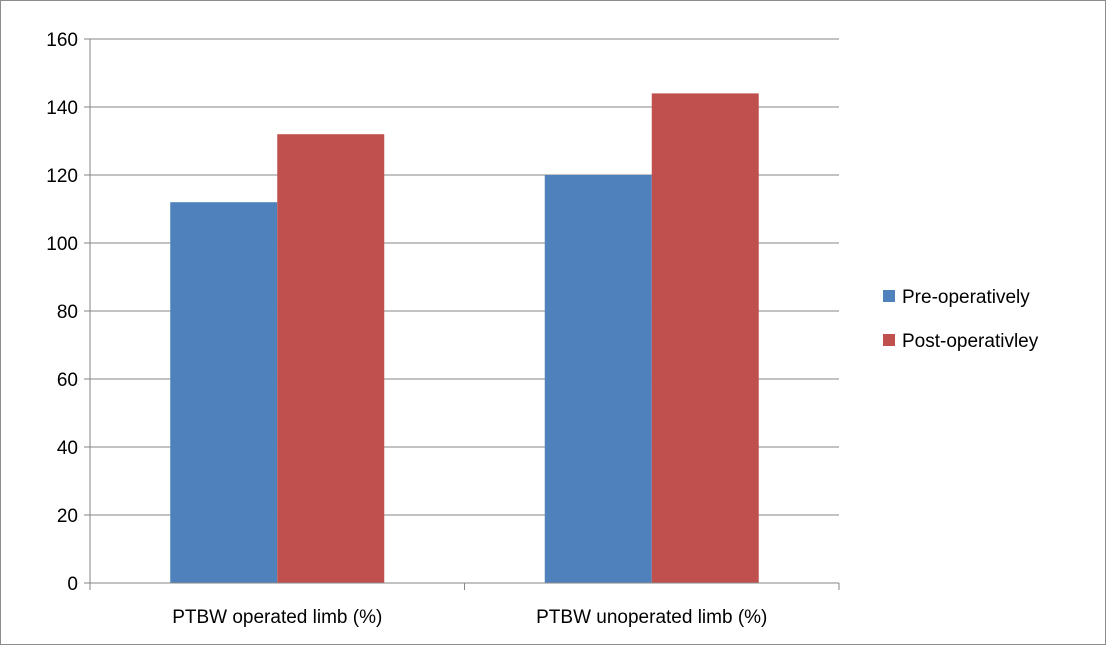  Describe the element at coordinates (67, 380) in the screenshot. I see `y-tick-label: 60` at that location.